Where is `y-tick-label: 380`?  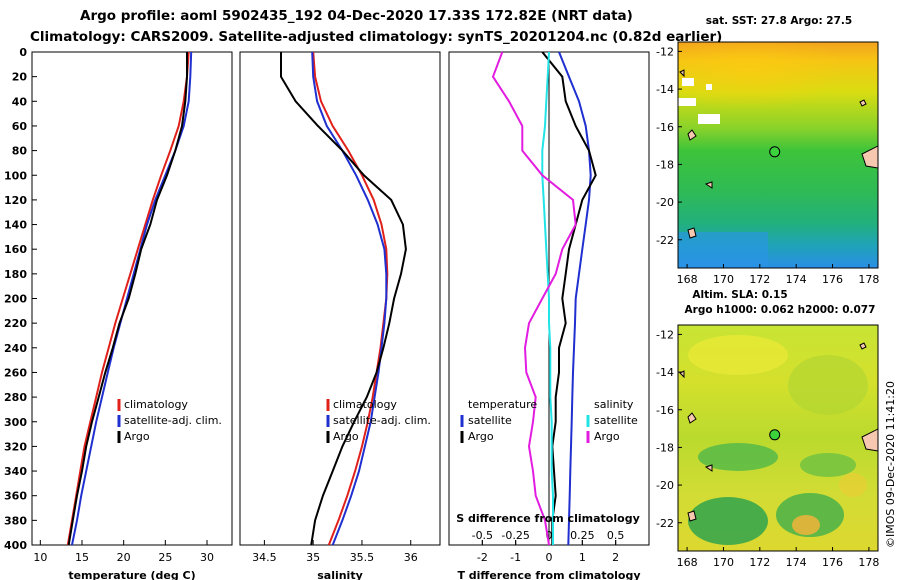 y-tick-label: 380 is located at coordinates (15, 520).